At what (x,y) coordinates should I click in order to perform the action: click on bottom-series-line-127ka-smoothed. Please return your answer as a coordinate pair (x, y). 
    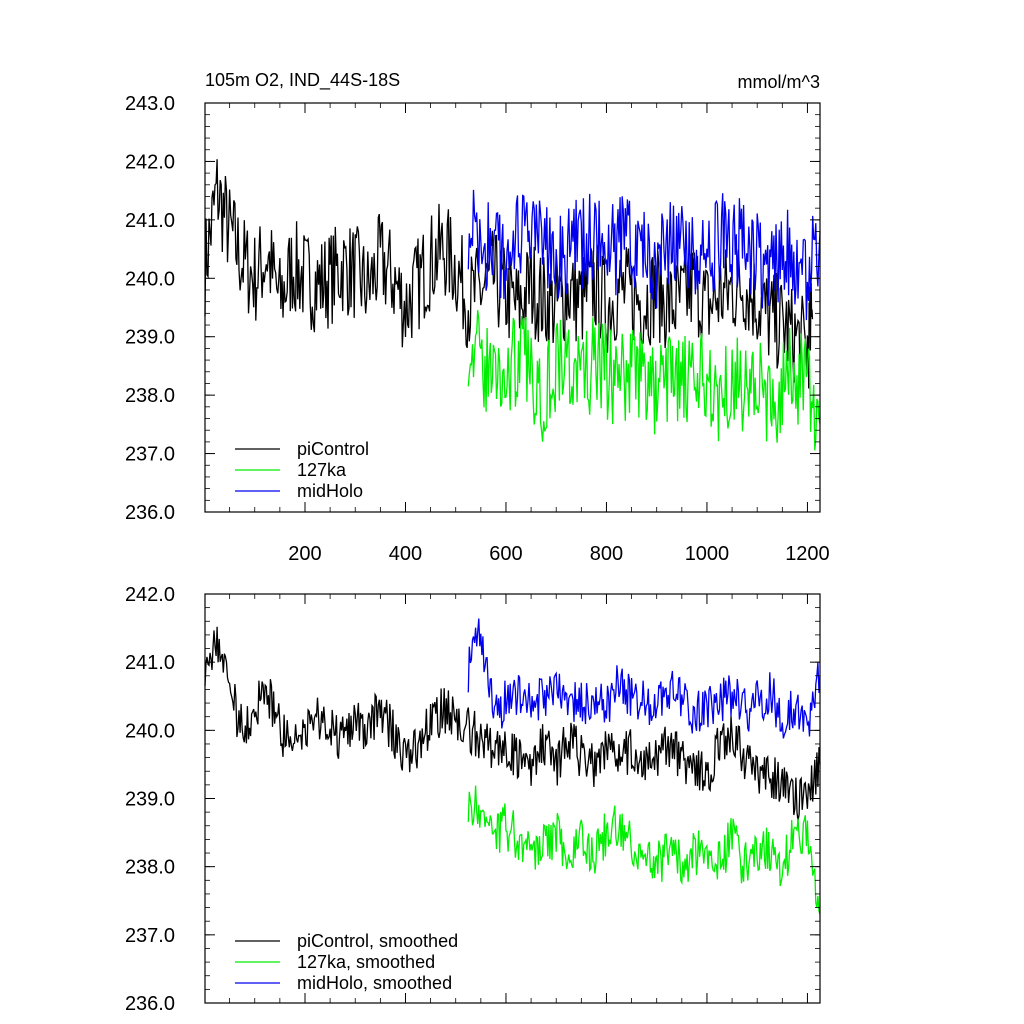
    Looking at the image, I should click on (644, 850).